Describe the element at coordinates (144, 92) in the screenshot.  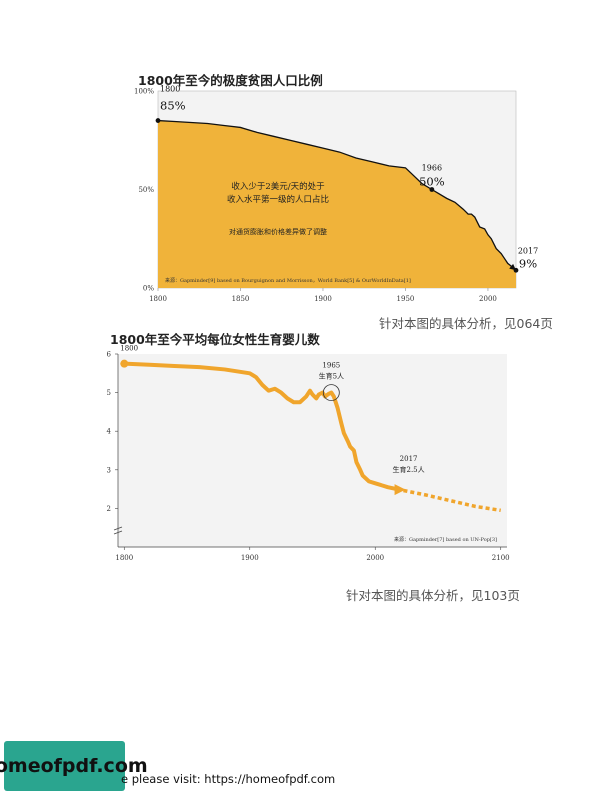
I see `y-tick-label-100: 100%` at that location.